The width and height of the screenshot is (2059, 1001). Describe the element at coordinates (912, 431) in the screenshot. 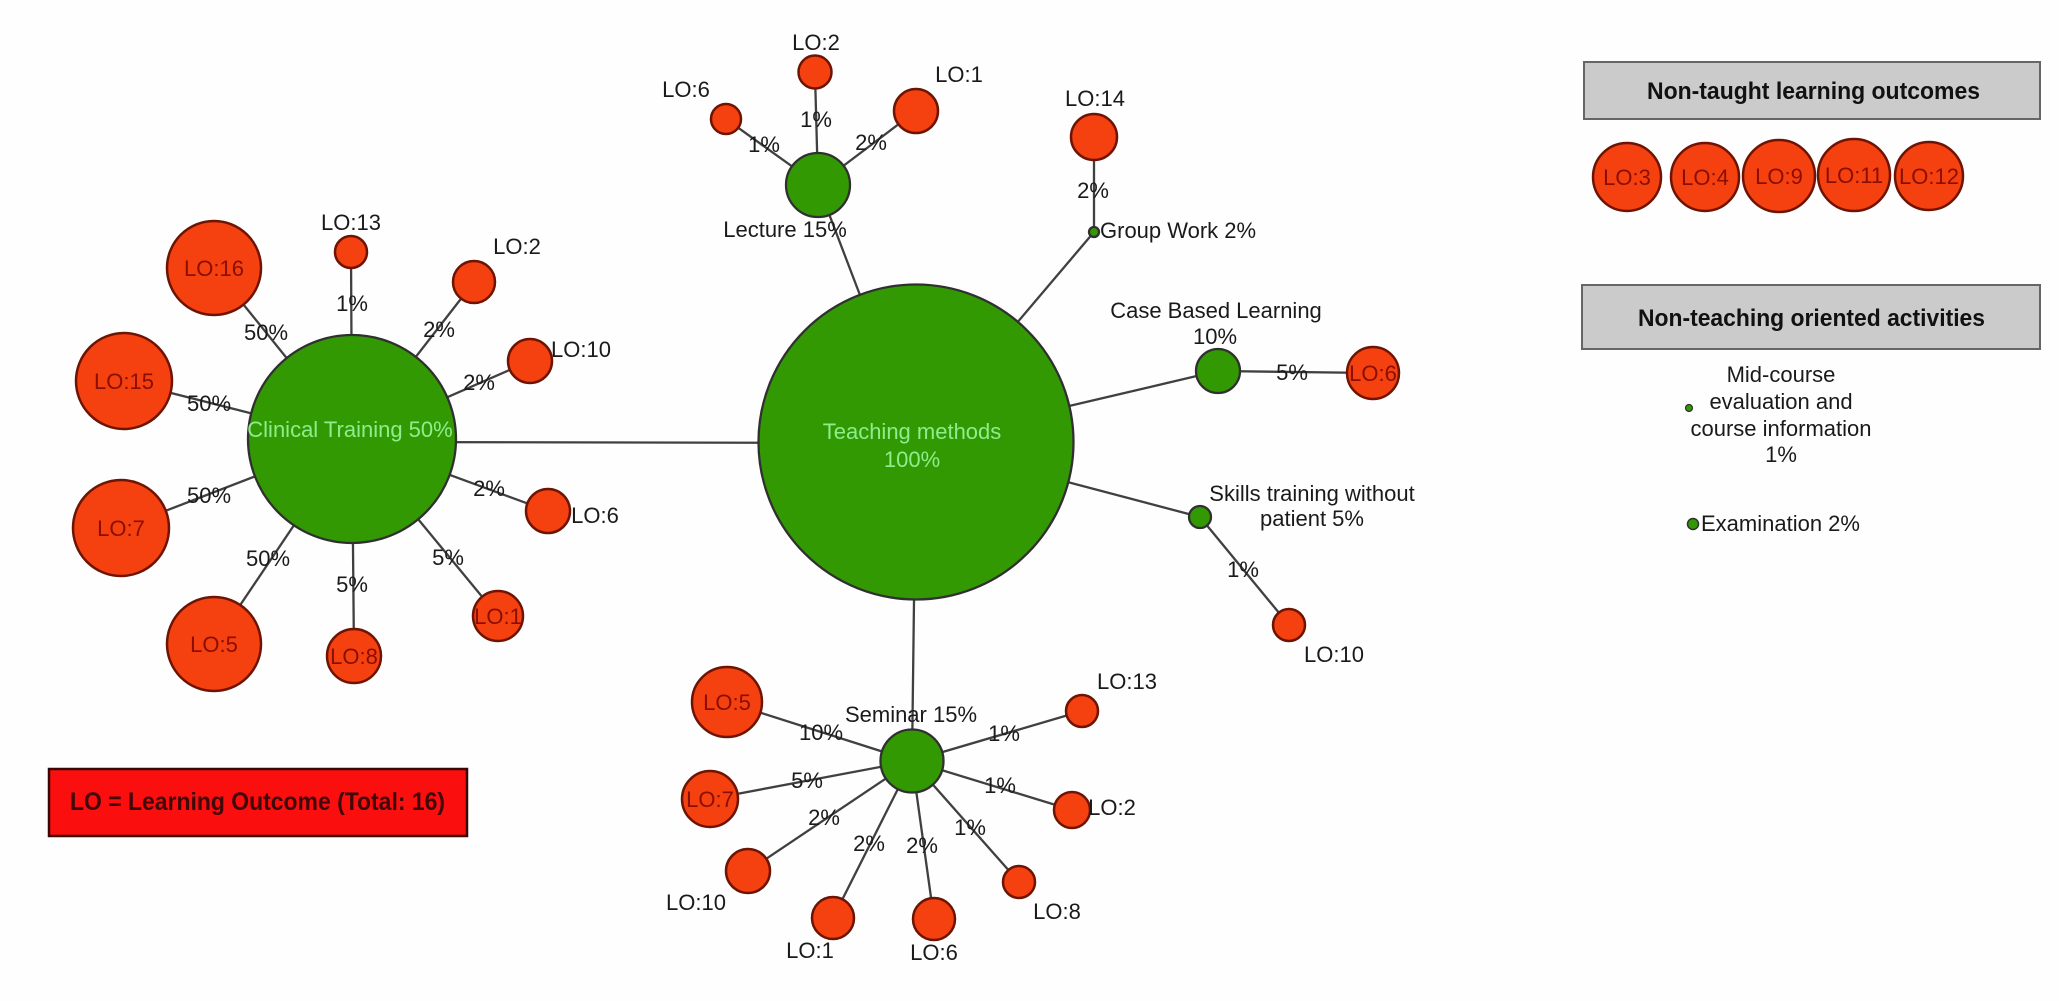

I see `svg-text: Teaching methods` at that location.